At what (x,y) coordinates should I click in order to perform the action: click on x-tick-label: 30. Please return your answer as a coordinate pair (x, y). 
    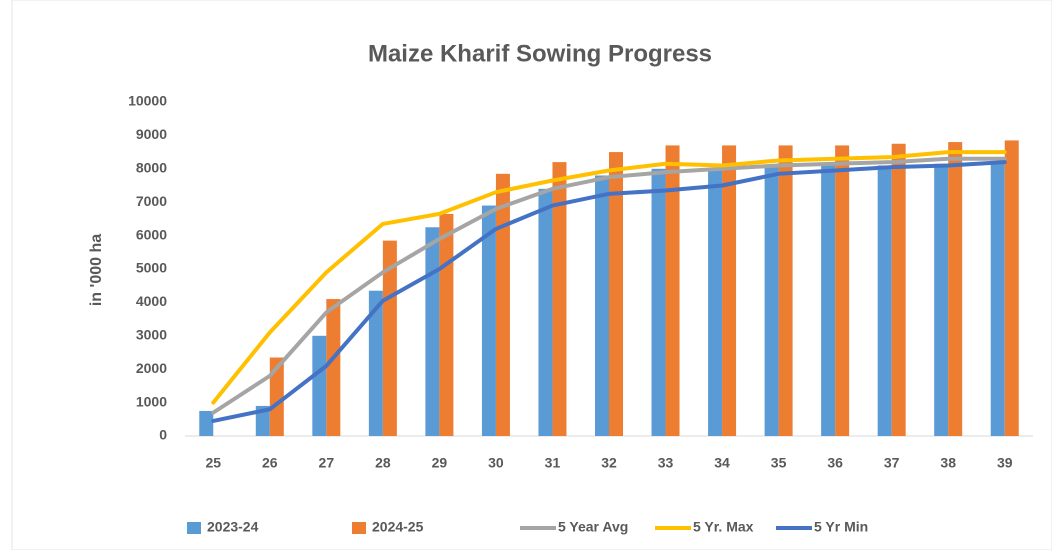
    Looking at the image, I should click on (496, 463).